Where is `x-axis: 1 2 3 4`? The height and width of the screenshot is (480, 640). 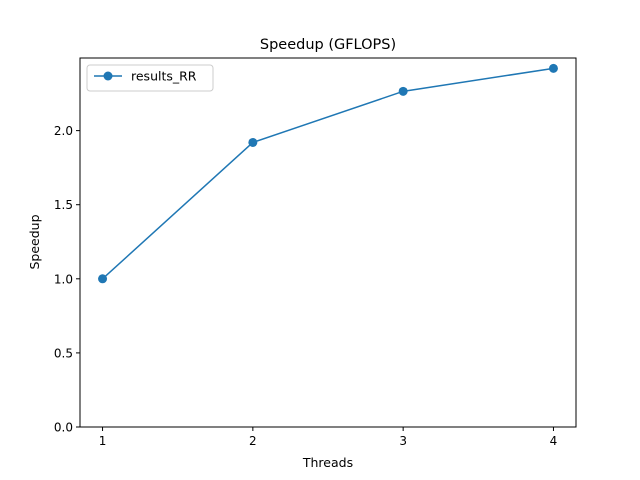
x-axis: 1 2 3 4 is located at coordinates (328, 437).